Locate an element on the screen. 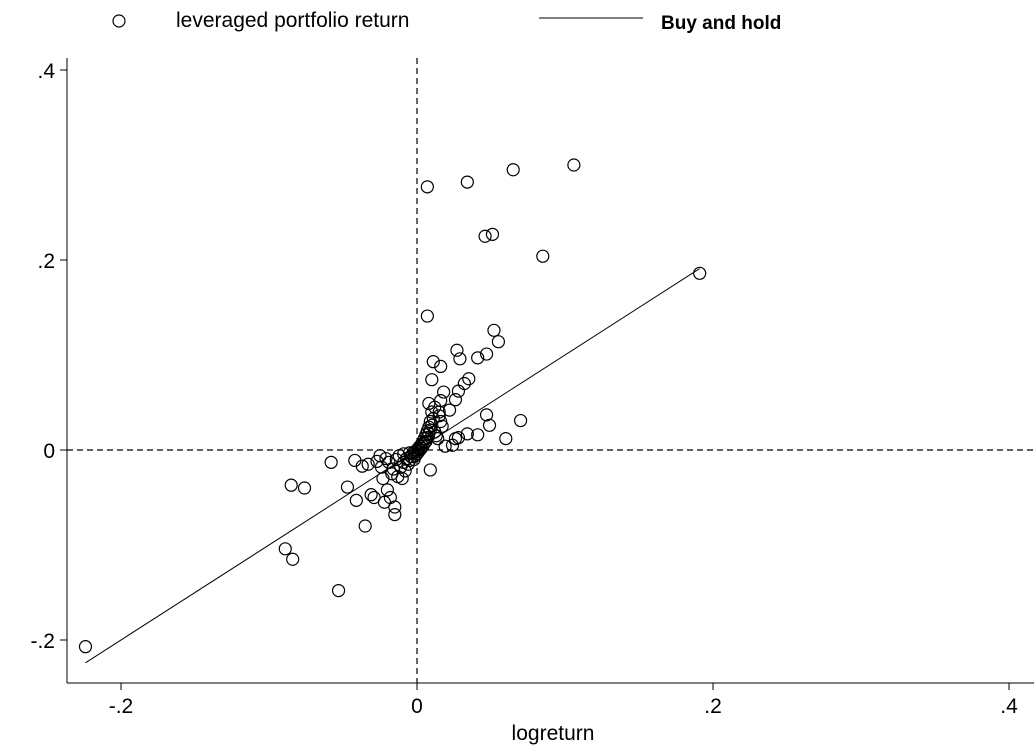 Image resolution: width=1034 pixels, height=749 pixels. y-tick-label: 0 is located at coordinates (49, 451).